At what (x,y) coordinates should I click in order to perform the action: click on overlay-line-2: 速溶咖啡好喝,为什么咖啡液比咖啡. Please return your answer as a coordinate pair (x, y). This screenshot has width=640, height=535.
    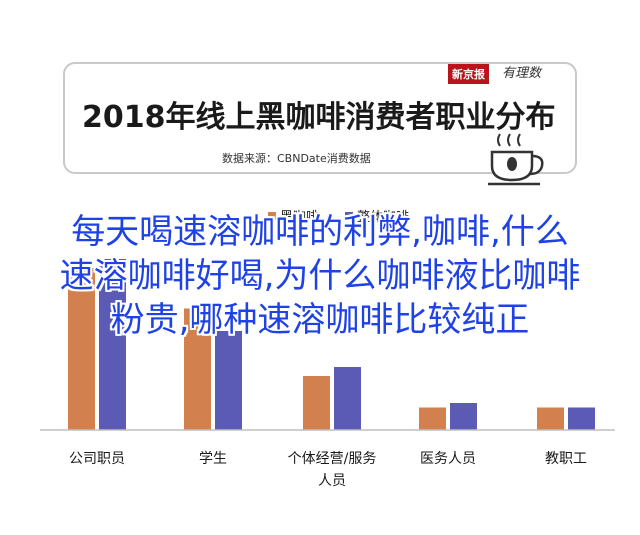
    Looking at the image, I should click on (320, 276).